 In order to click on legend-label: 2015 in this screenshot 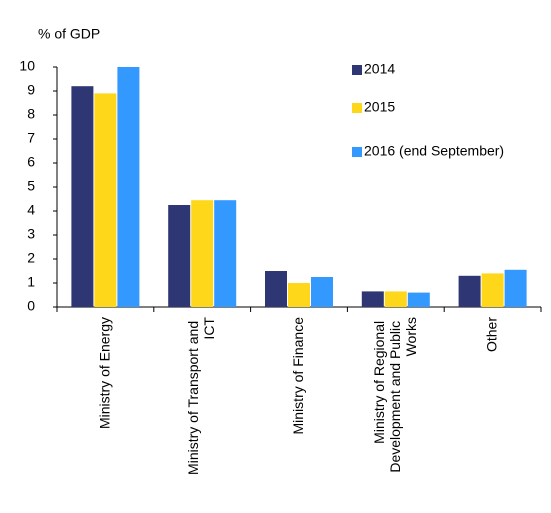, I will do `click(379, 107)`.